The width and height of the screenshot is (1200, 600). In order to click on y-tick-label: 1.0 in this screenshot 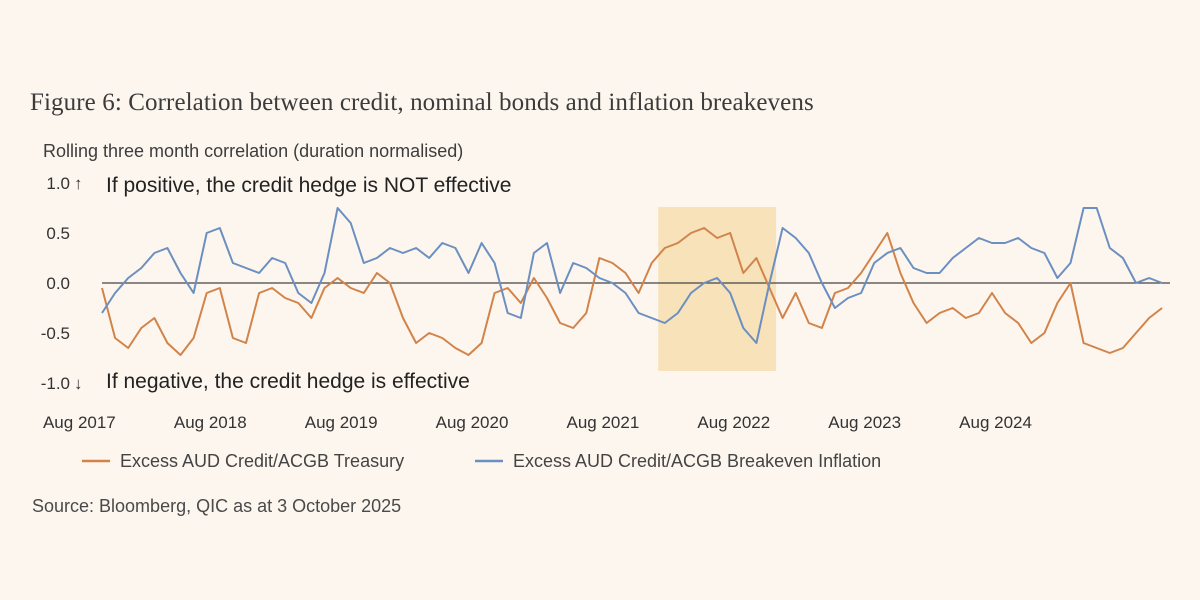, I will do `click(58, 183)`.